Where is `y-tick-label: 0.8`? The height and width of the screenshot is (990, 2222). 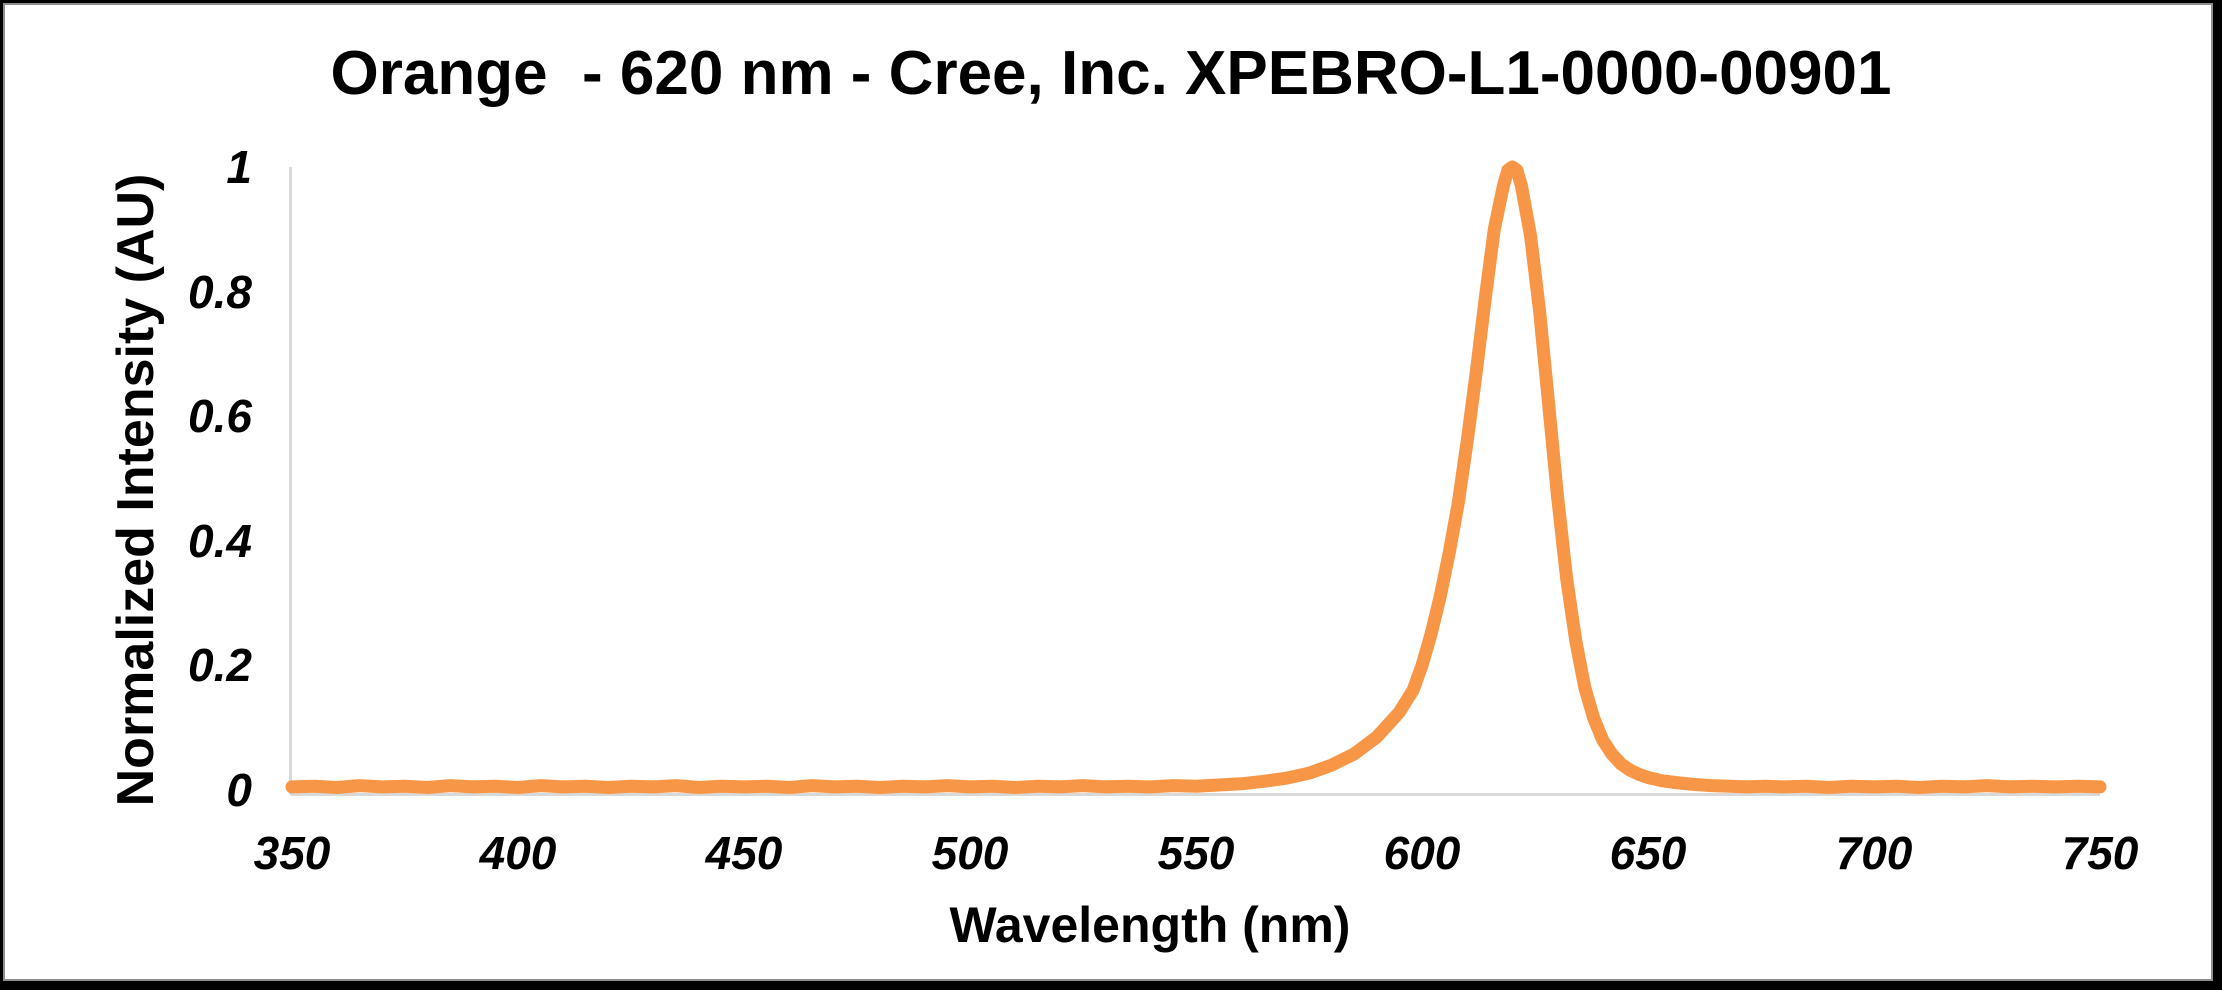
y-tick-label: 0.8 is located at coordinates (220, 291).